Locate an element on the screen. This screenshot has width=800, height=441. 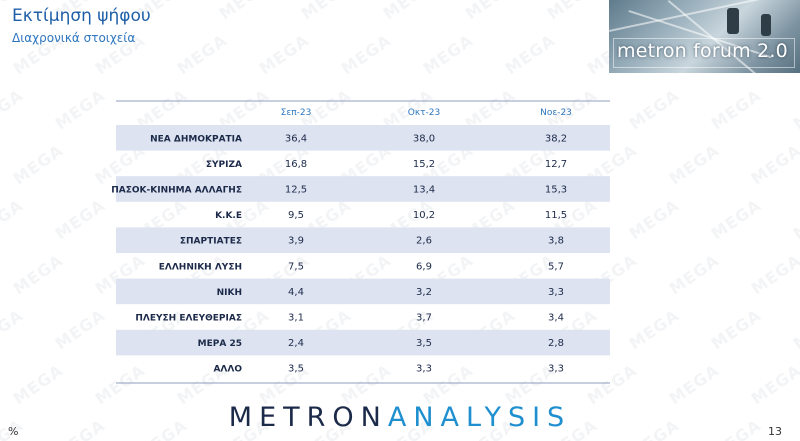
cell-value: 11,5 is located at coordinates (556, 215).